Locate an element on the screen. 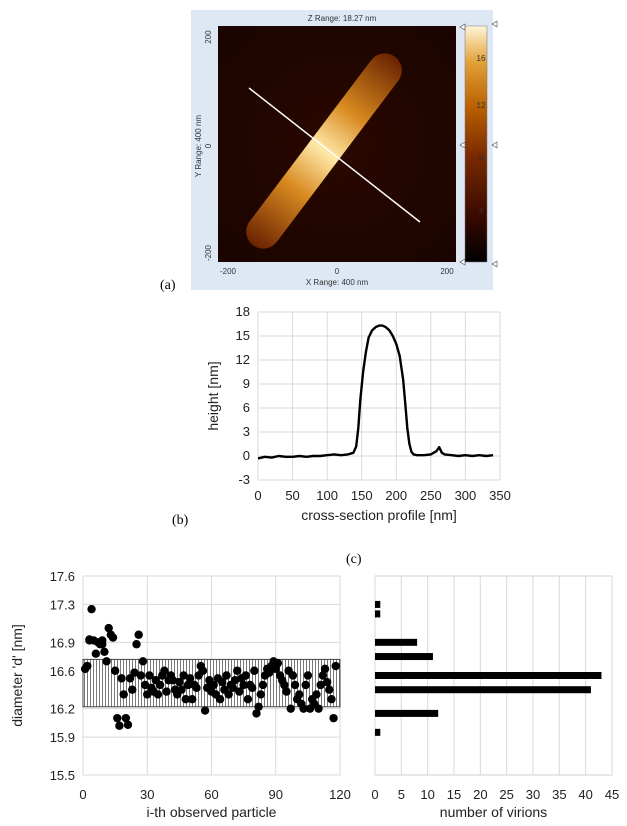  afm-cbar-tick-4: 4 is located at coordinates (481, 210).